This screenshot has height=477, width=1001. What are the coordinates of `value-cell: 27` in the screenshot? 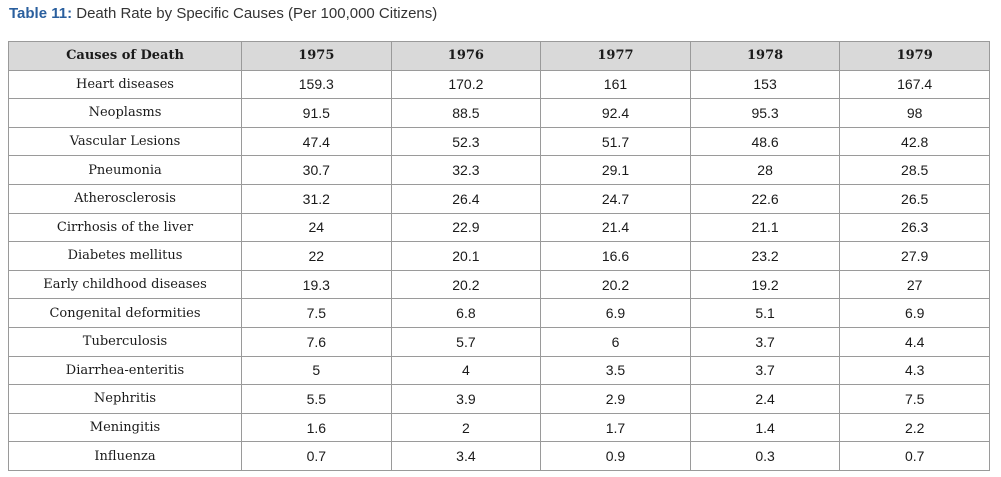 It's located at (914, 284).